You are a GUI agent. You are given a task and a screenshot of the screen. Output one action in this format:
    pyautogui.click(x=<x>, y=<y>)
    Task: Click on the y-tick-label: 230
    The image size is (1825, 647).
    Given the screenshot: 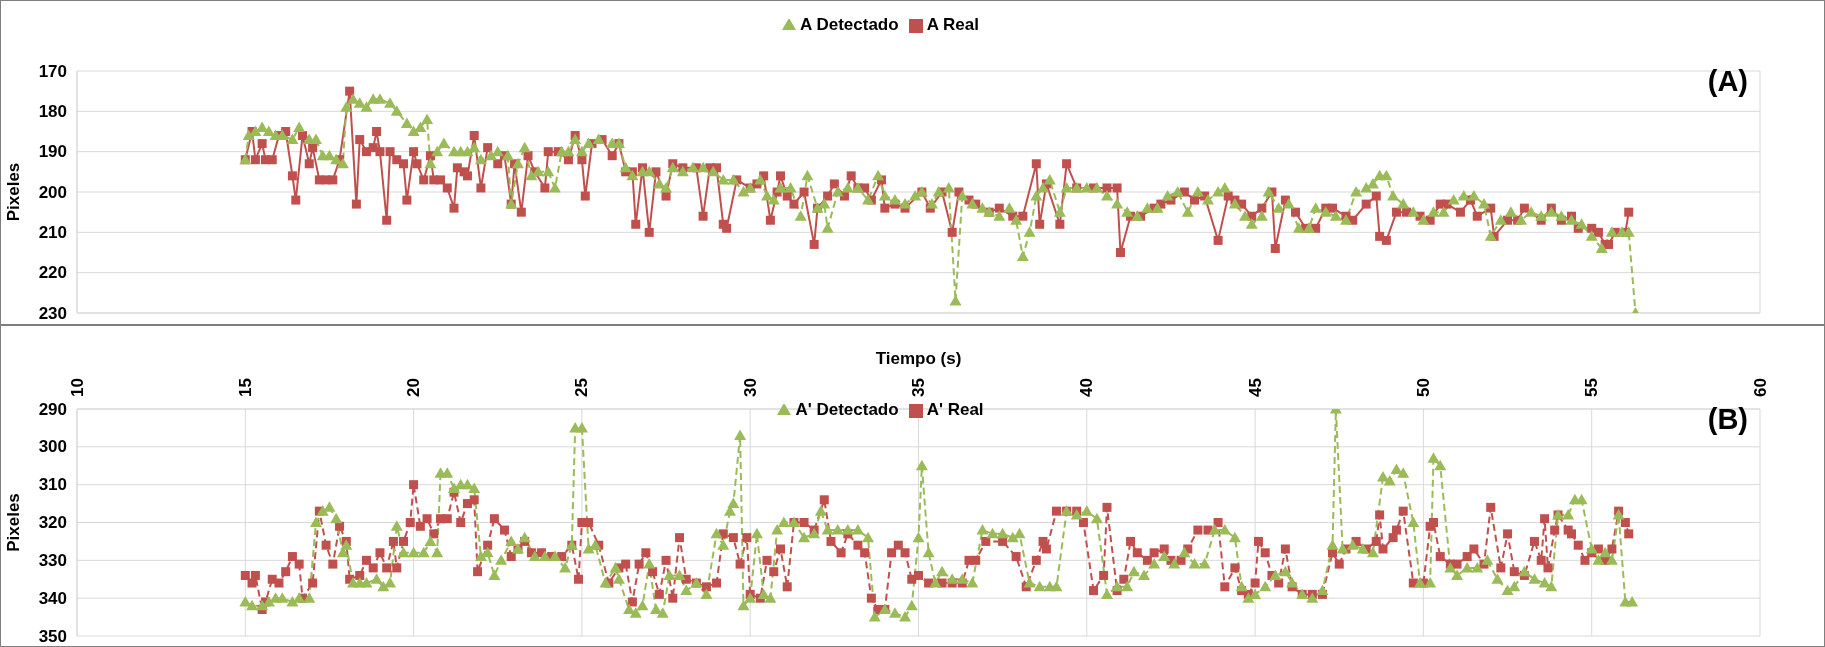 What is the action you would take?
    pyautogui.click(x=52, y=313)
    